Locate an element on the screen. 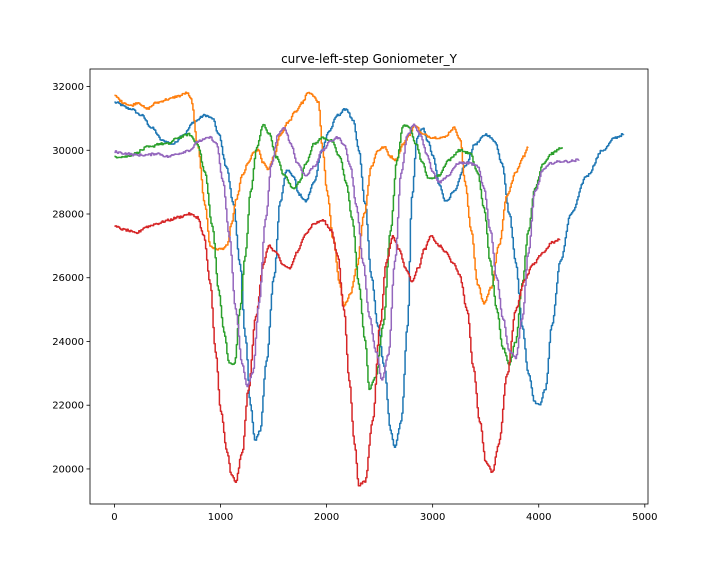 This screenshot has width=720, height=576. y-tick-label: 24000 is located at coordinates (68, 342).